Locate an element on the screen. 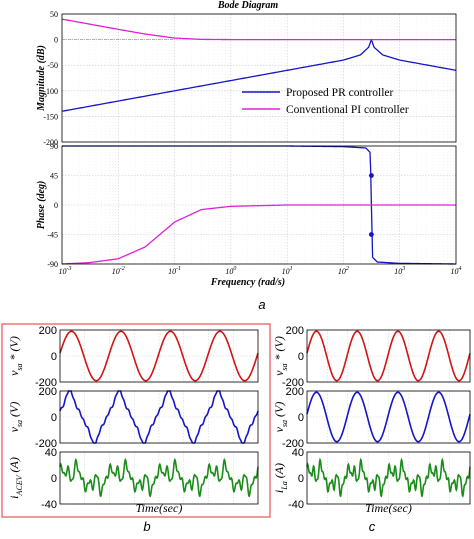 This screenshot has height=539, width=474. magnitude-ytick-label: 0 is located at coordinates (56, 40).